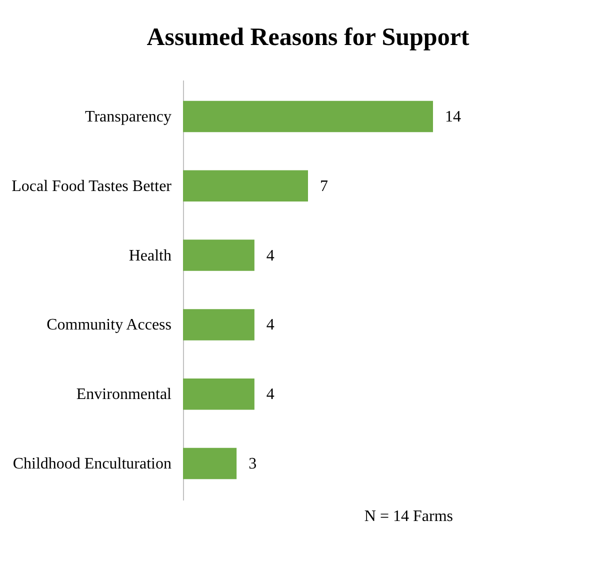 This screenshot has height=561, width=594. What do you see at coordinates (124, 395) in the screenshot?
I see `y-tick-label: Environmental` at bounding box center [124, 395].